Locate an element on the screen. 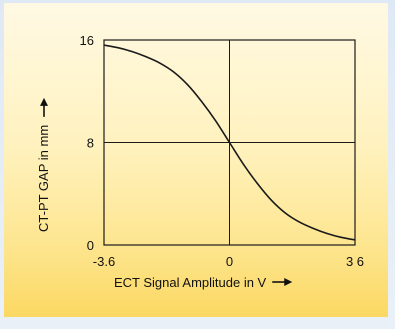 This screenshot has width=395, height=329. x-tick-label: 0 is located at coordinates (229, 261).